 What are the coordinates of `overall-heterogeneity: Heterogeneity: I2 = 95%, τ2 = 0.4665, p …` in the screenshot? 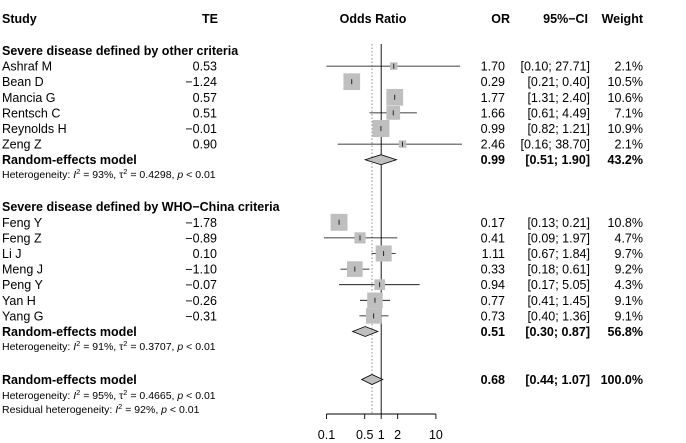 It's located at (109, 395).